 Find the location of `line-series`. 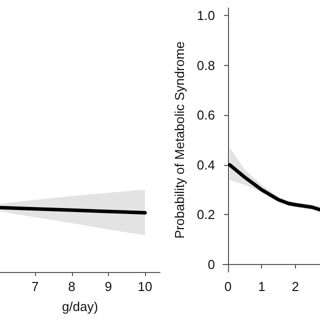

line-series is located at coordinates (274, 187).